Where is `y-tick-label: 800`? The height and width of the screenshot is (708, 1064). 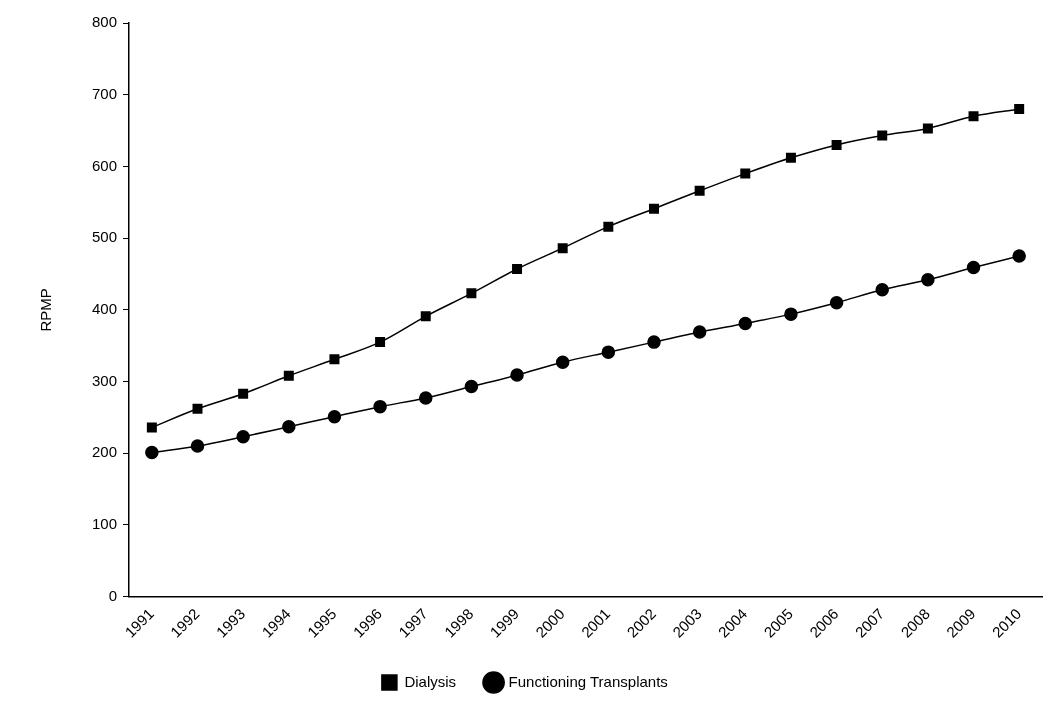 y-tick-label: 800 is located at coordinates (105, 22).